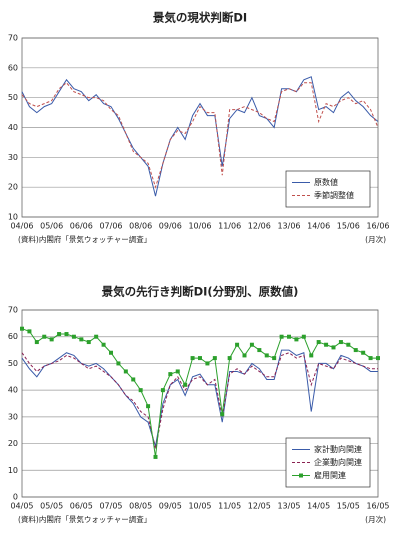  I want to click on x-tick-label: 08/05, so click(140, 506).